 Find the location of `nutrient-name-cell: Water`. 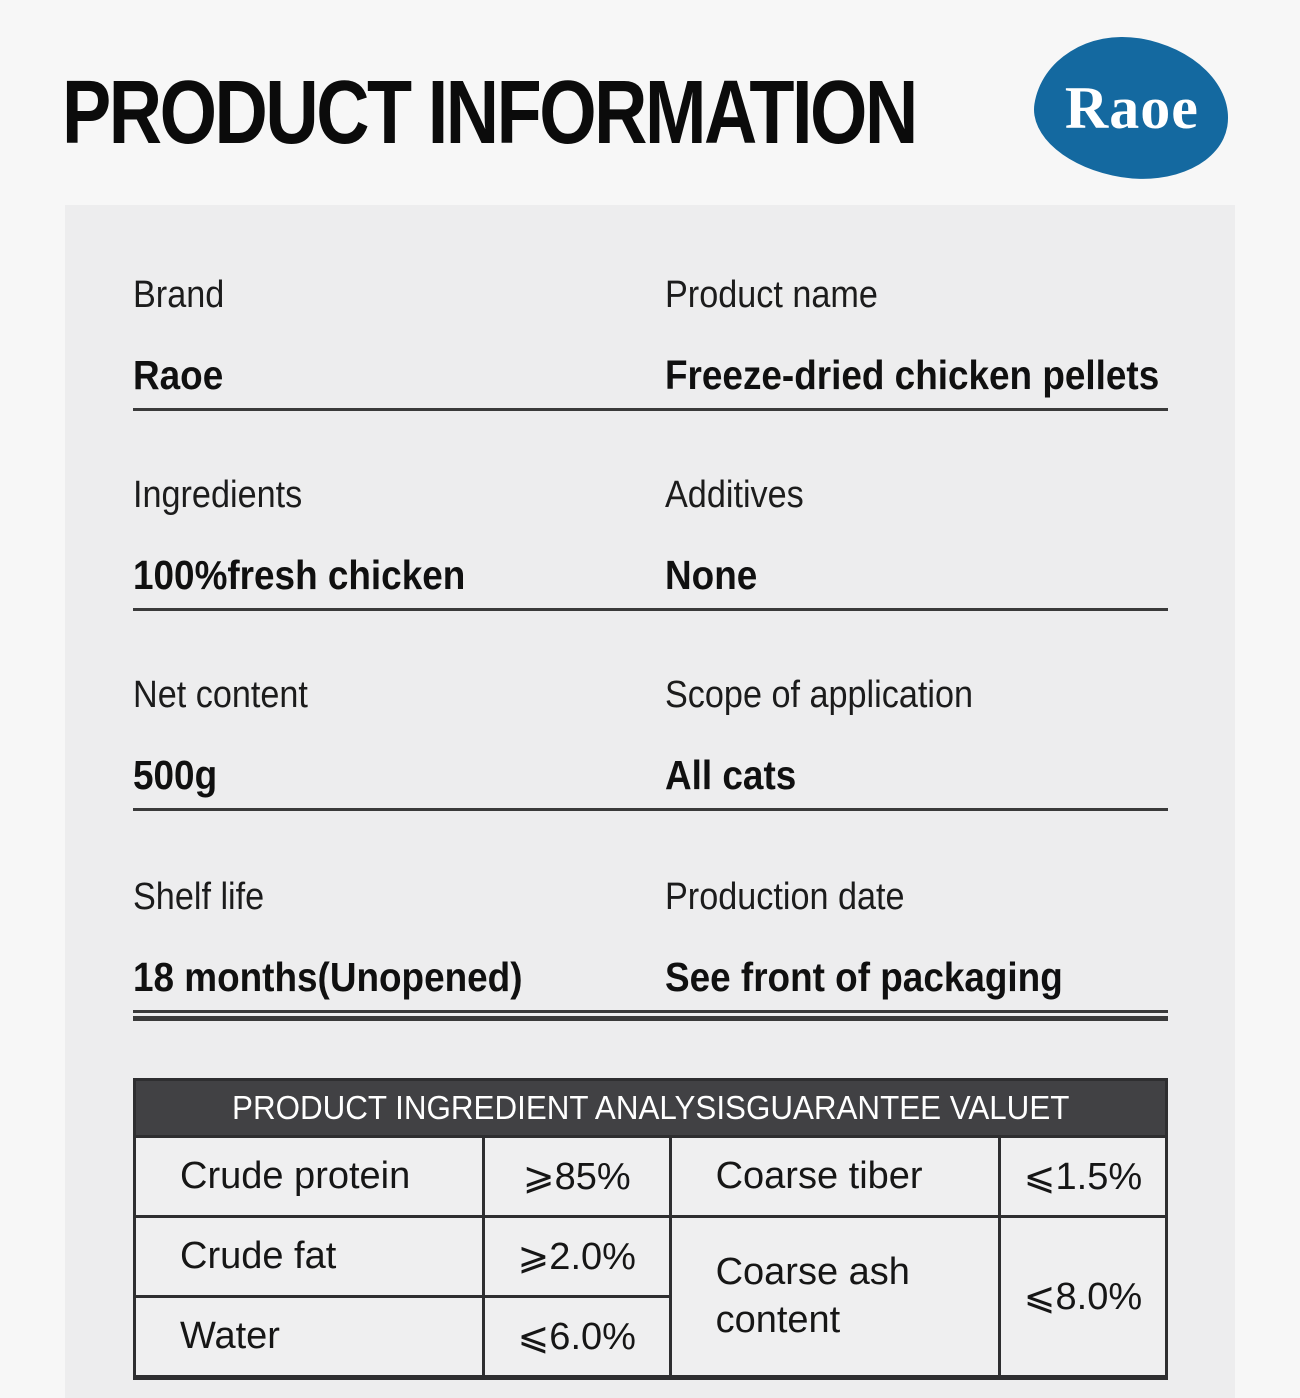

nutrient-name-cell: Water is located at coordinates (309, 1337).